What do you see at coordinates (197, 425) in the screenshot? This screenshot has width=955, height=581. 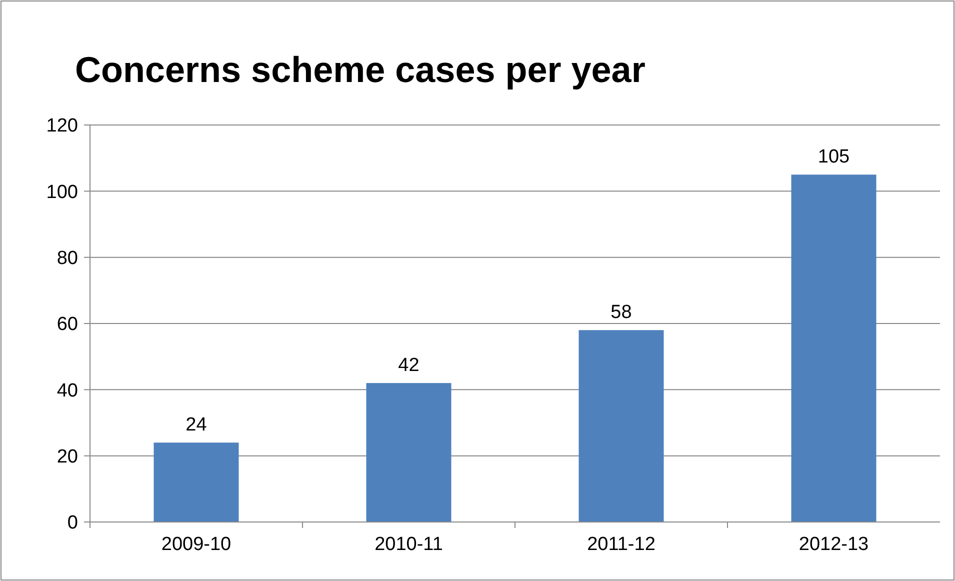 I see `data-label: 24` at bounding box center [197, 425].